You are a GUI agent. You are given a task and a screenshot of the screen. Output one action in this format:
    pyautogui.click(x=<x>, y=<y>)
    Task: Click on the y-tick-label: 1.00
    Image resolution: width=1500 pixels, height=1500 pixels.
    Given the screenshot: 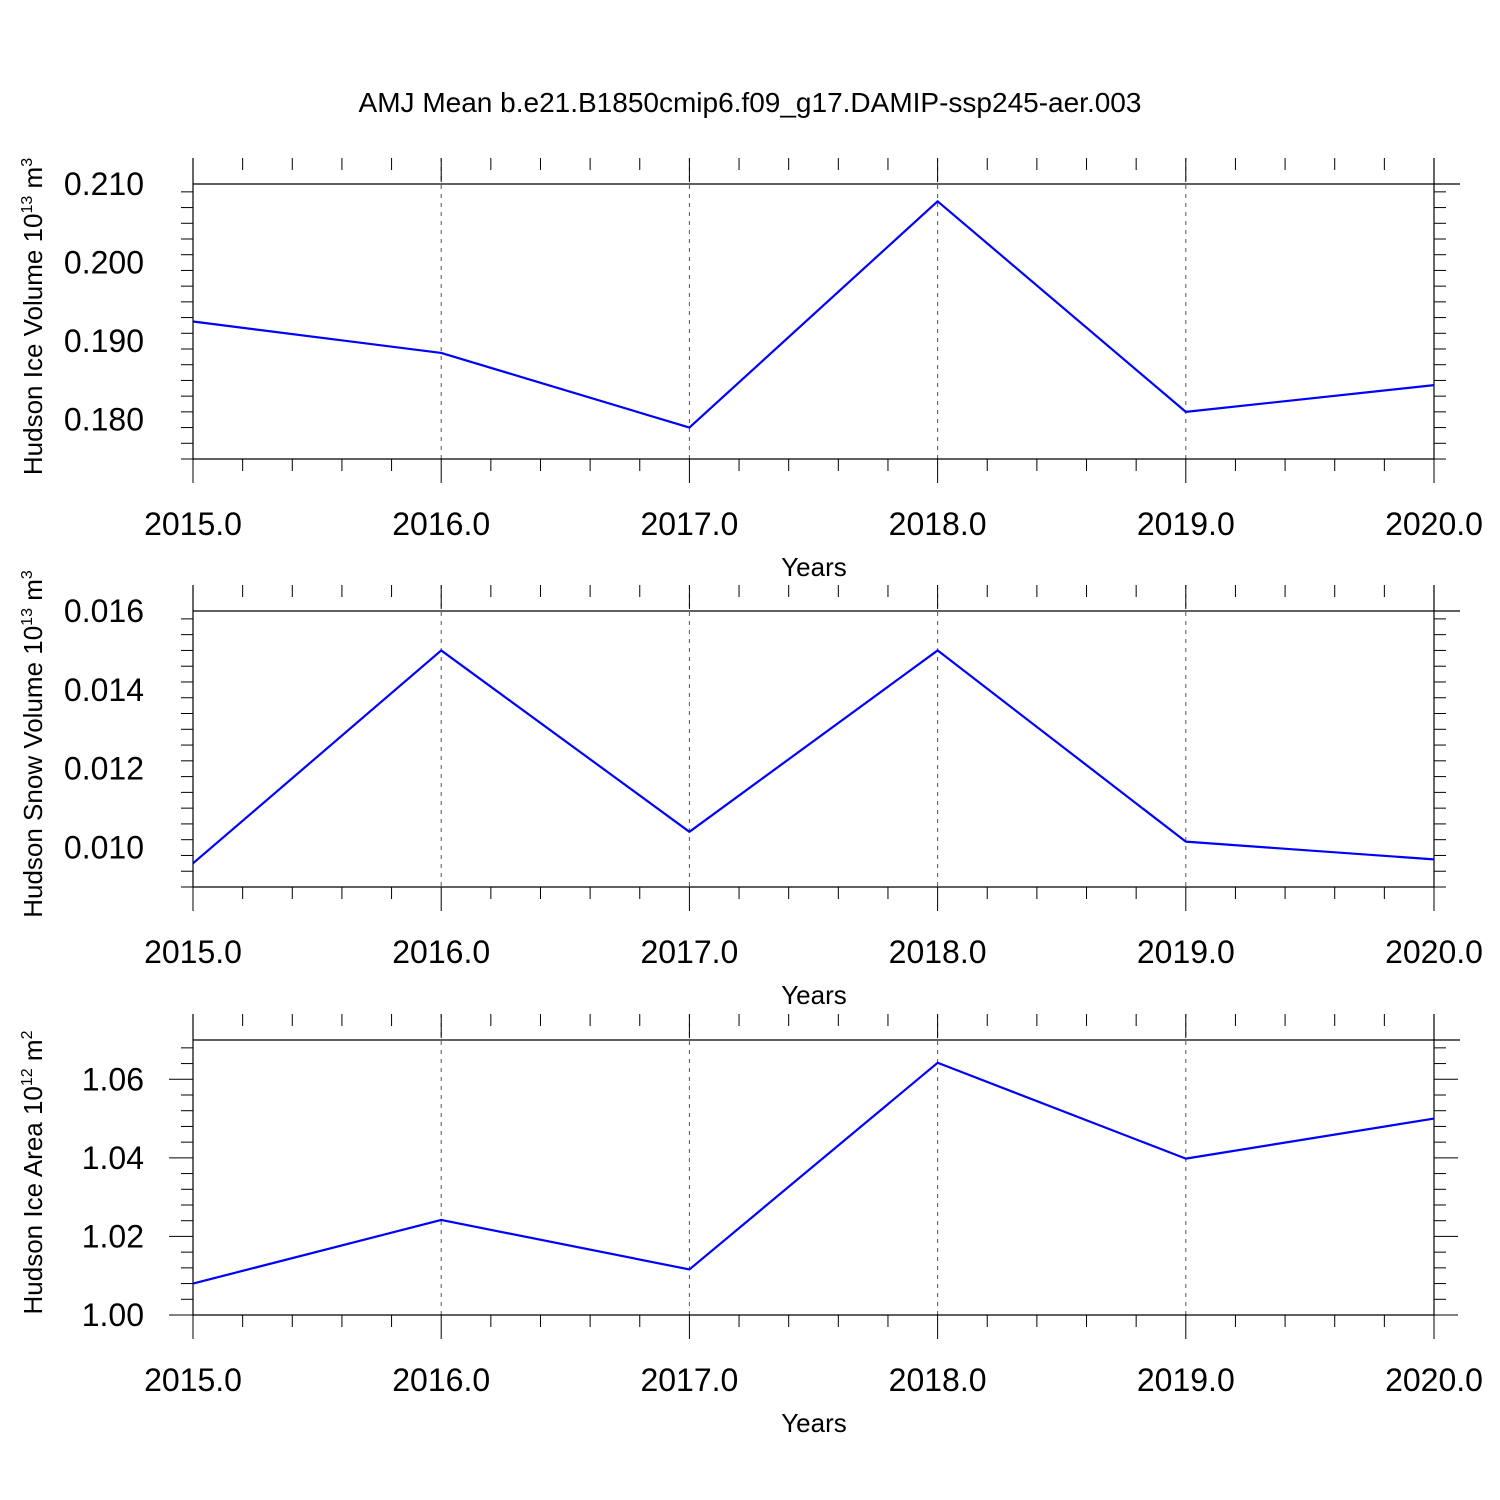 What is the action you would take?
    pyautogui.click(x=113, y=1315)
    